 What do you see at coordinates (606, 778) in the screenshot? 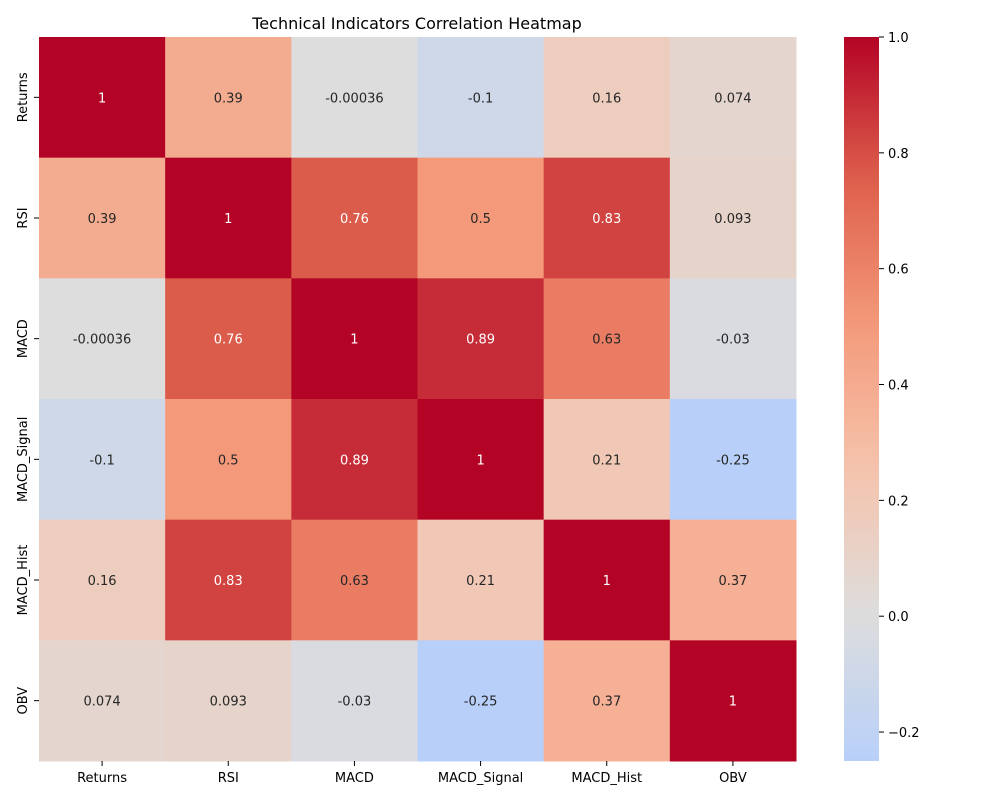
I see `x-tick-label: MACD_Hist` at bounding box center [606, 778].